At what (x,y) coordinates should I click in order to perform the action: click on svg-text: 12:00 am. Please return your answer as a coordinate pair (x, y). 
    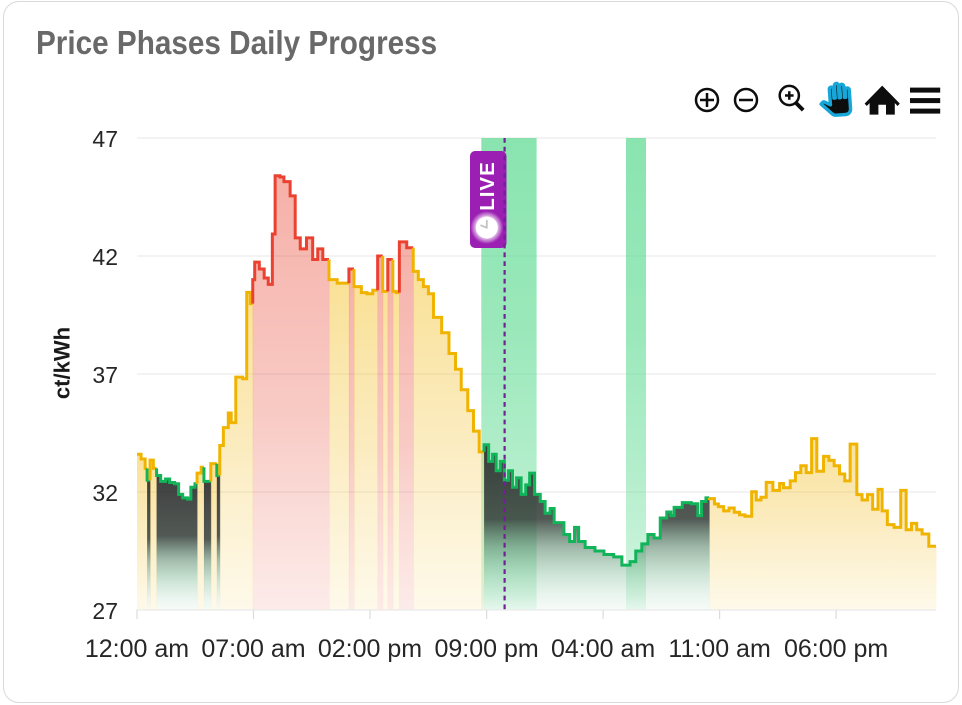
    Looking at the image, I should click on (137, 649).